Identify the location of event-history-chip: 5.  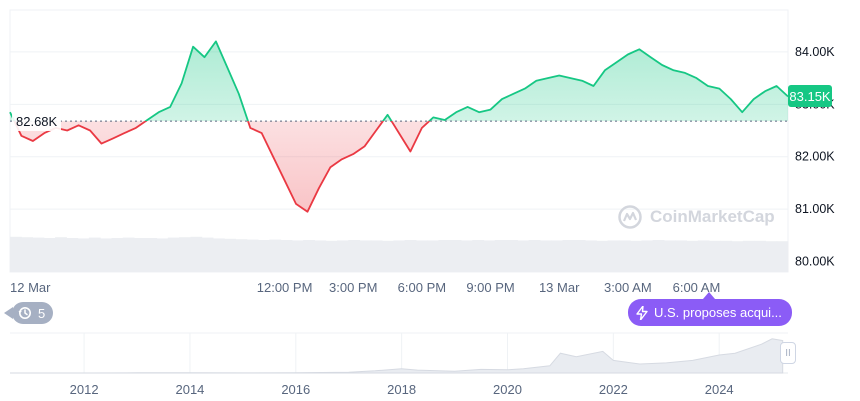
(28, 313).